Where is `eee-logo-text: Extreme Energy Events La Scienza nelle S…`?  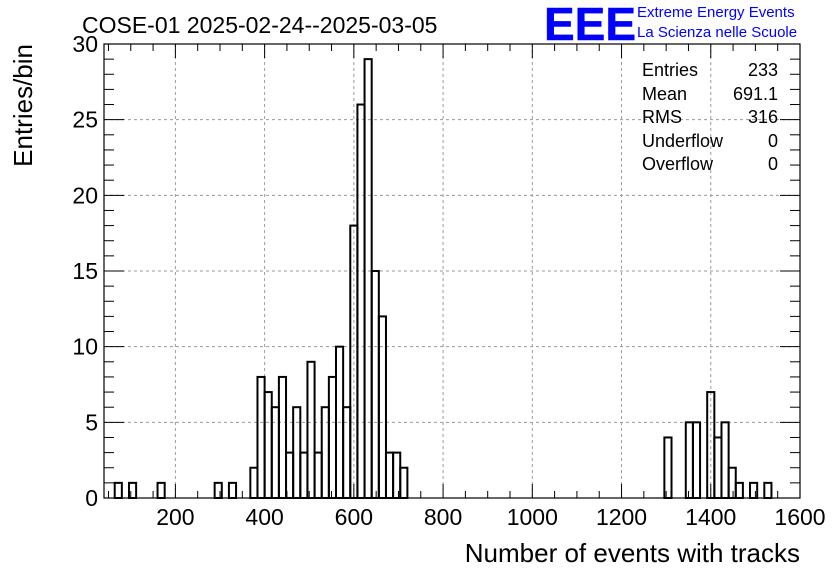 eee-logo-text: Extreme Energy Events La Scienza nelle S… is located at coordinates (717, 23).